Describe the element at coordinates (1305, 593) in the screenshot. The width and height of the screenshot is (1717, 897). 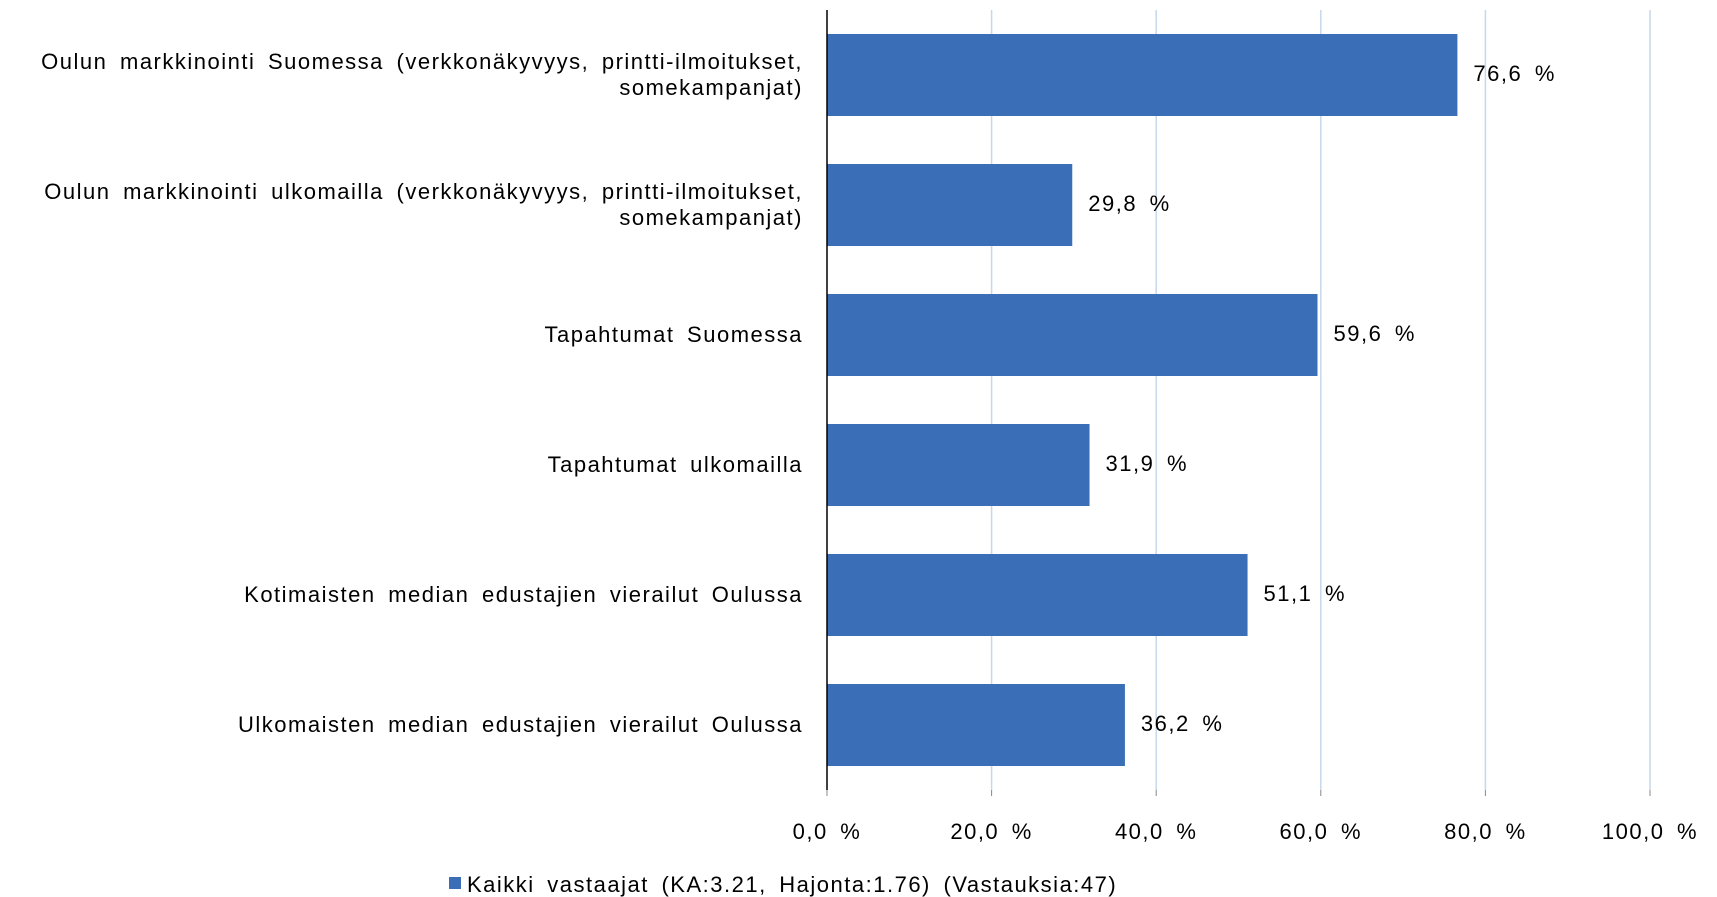
I see `data-label: 51,1 %` at that location.